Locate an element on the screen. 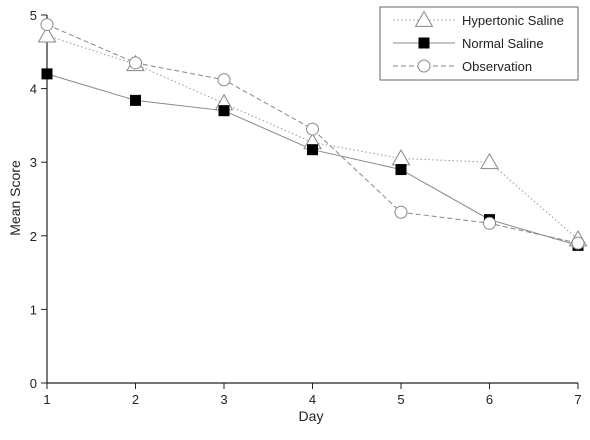 The image size is (590, 440). legend-marker-normal-saline is located at coordinates (424, 43).